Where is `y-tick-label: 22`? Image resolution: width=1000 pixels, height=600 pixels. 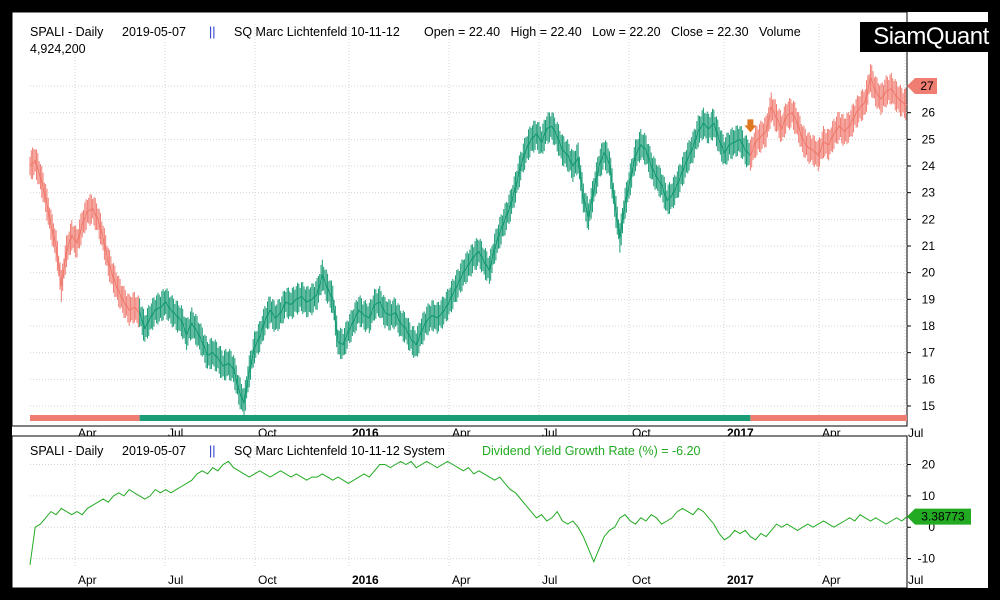 y-tick-label: 22 is located at coordinates (929, 219).